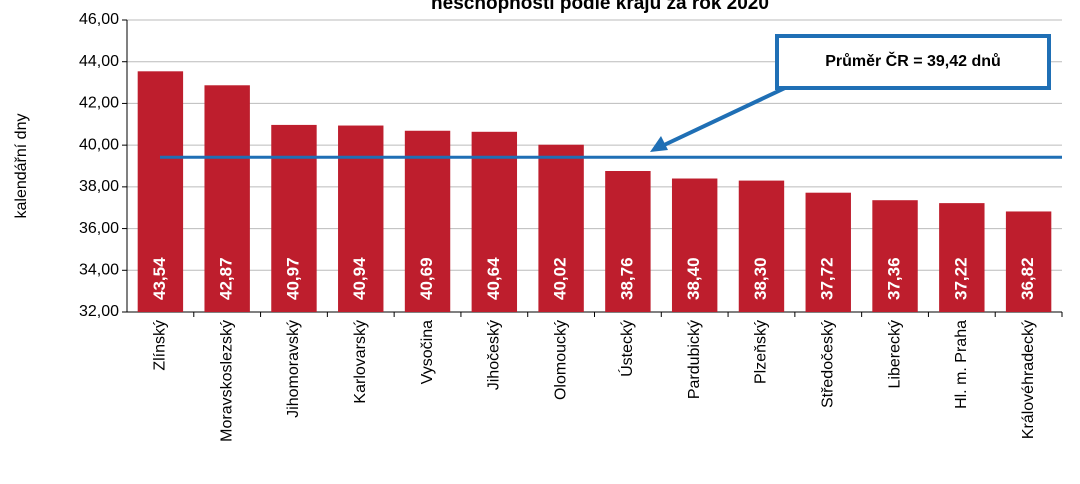 The width and height of the screenshot is (1080, 484). What do you see at coordinates (723, 117) in the screenshot?
I see `arrow-line` at bounding box center [723, 117].